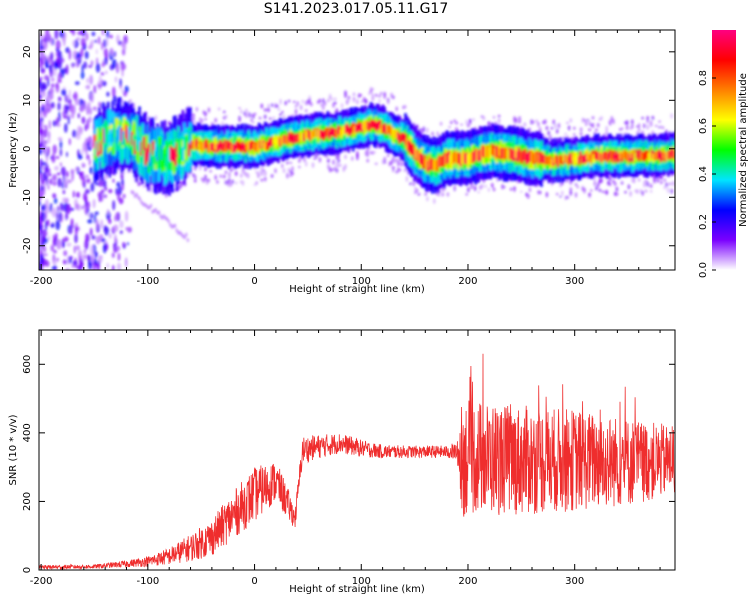  Describe the element at coordinates (356, 9) in the screenshot. I see `page-title: S141.2023.017.05.11.G17` at that location.